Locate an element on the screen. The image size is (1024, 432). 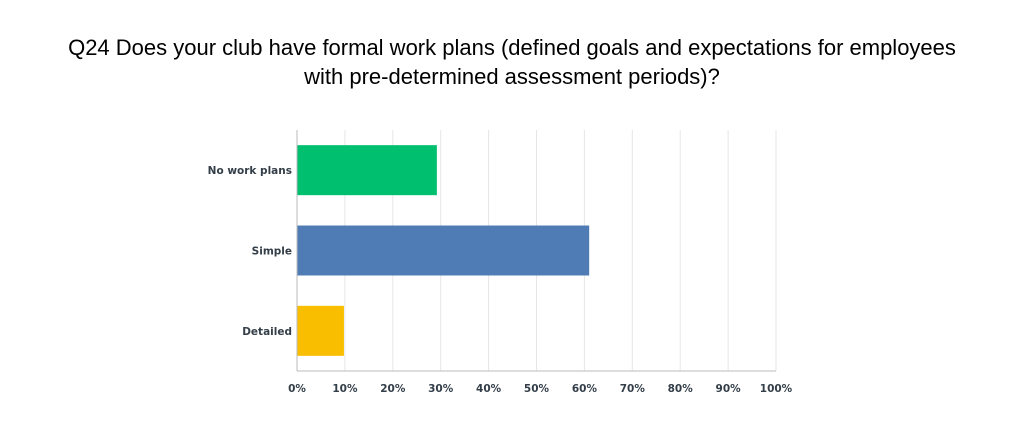
chart-title-line-2: with pre-determined assessment periods)? is located at coordinates (512, 76).